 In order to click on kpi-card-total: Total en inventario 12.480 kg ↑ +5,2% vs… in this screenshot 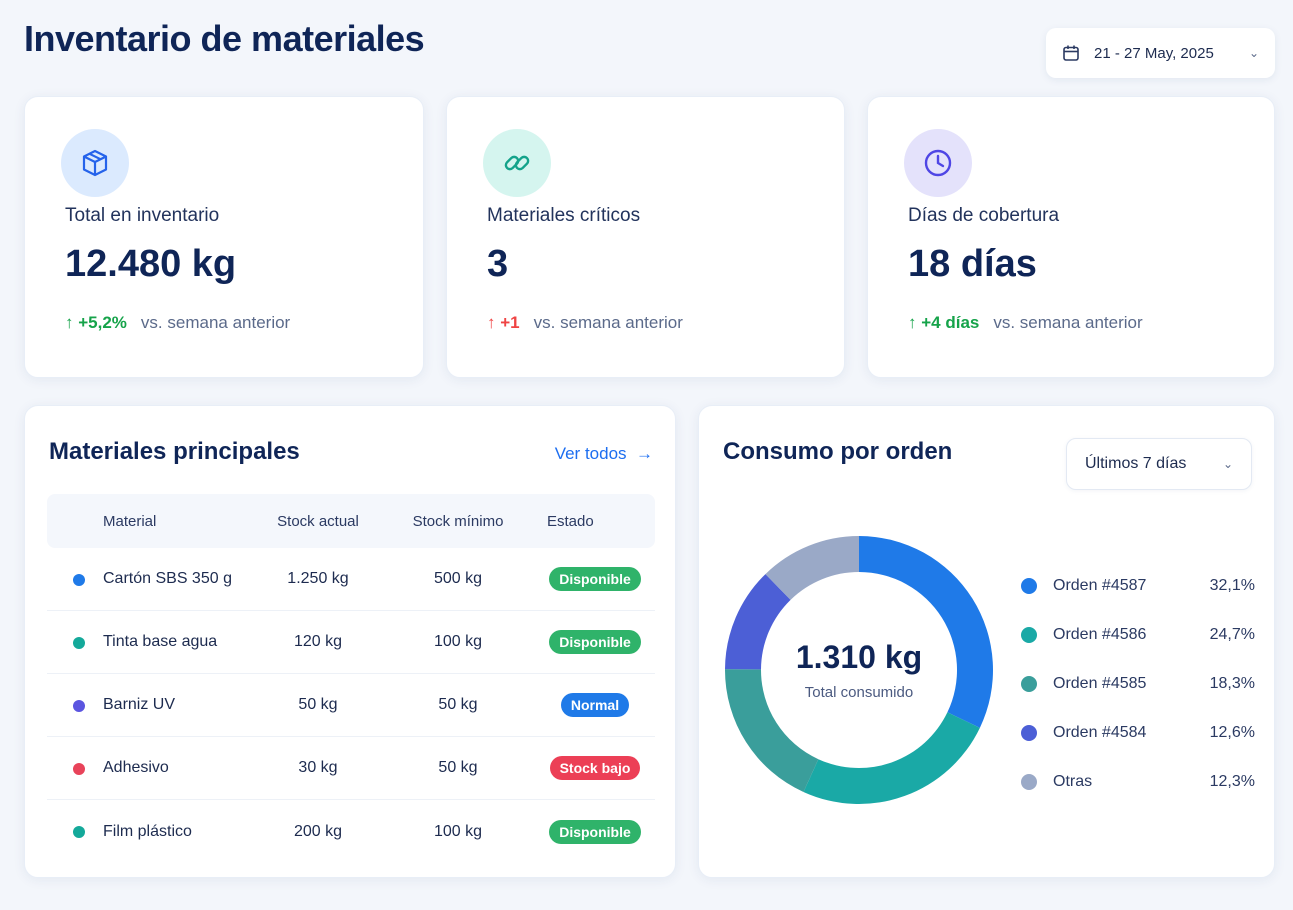, I will do `click(224, 237)`.